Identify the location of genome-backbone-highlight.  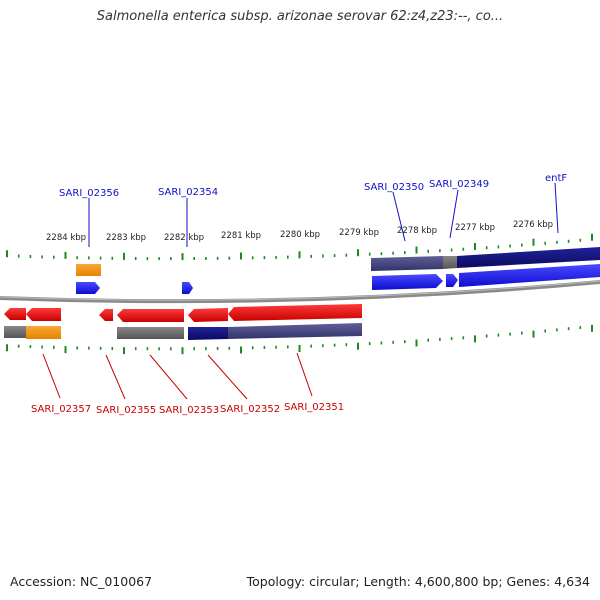
(300, 290).